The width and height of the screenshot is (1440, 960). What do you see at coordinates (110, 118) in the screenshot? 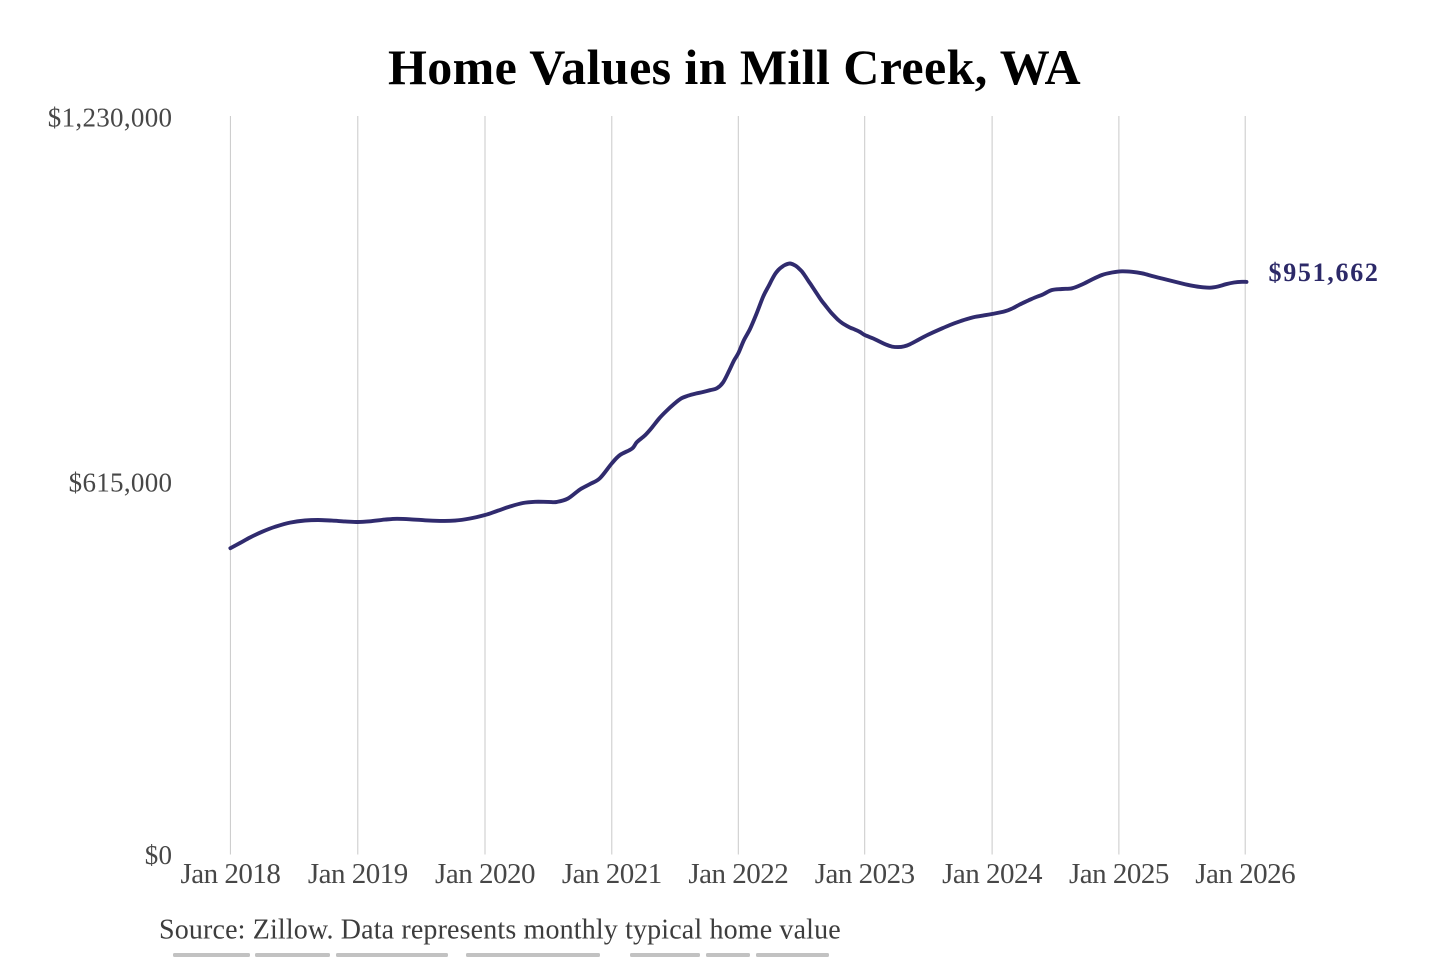
I see `svg-text: $1,230,000` at bounding box center [110, 118].